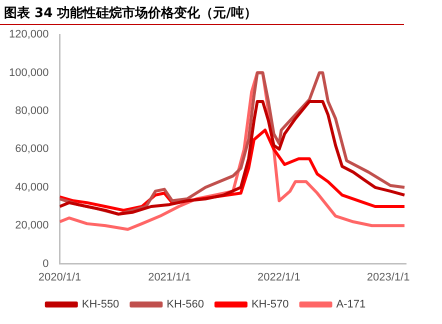 The width and height of the screenshot is (442, 324). Describe the element at coordinates (32, 111) in the screenshot. I see `y-tick-label: 80,000` at that location.